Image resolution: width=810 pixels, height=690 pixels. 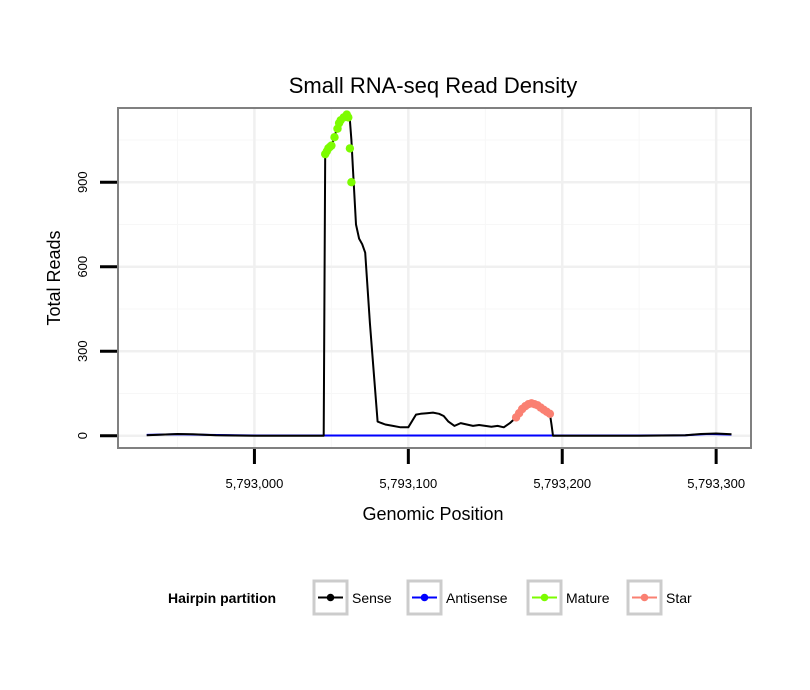 I want to click on legend-label-mature: Mature, so click(x=588, y=598).